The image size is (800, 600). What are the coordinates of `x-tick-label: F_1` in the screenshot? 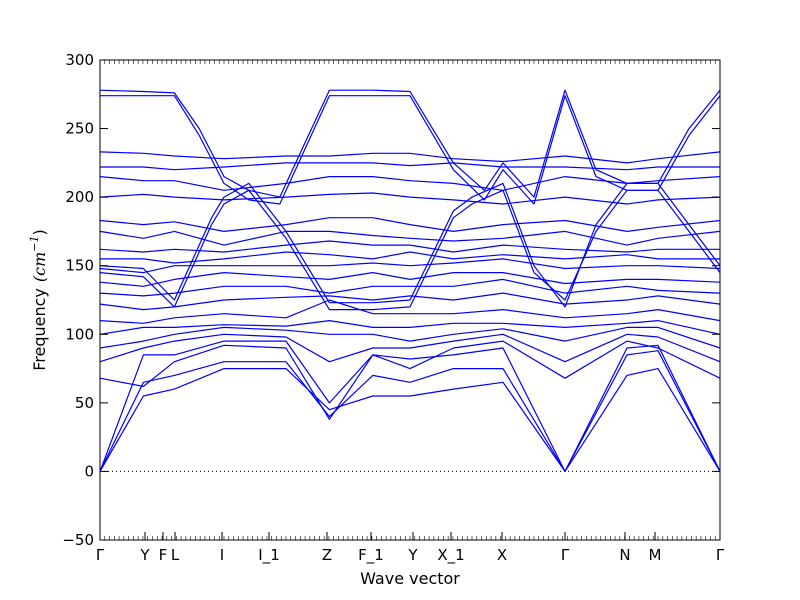 It's located at (371, 555).